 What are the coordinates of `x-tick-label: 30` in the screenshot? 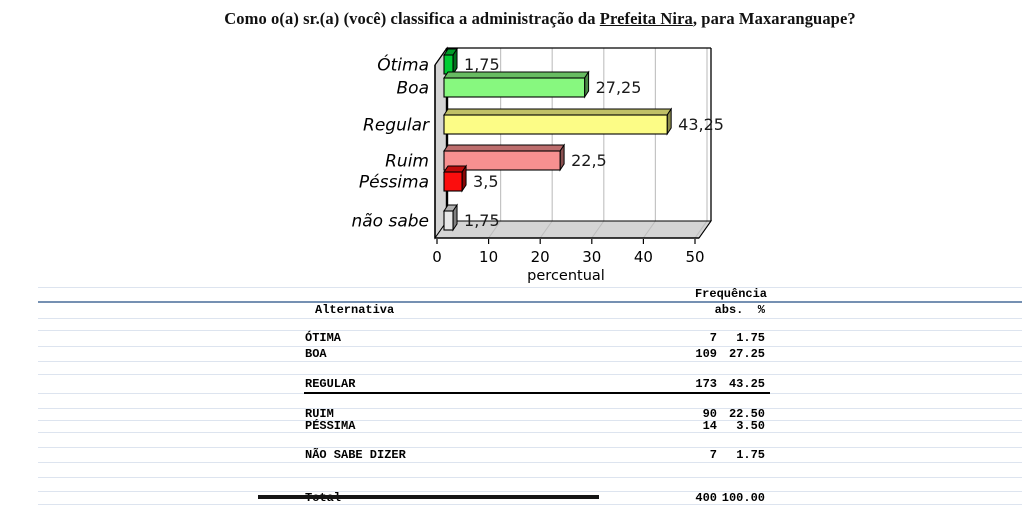 It's located at (591, 257).